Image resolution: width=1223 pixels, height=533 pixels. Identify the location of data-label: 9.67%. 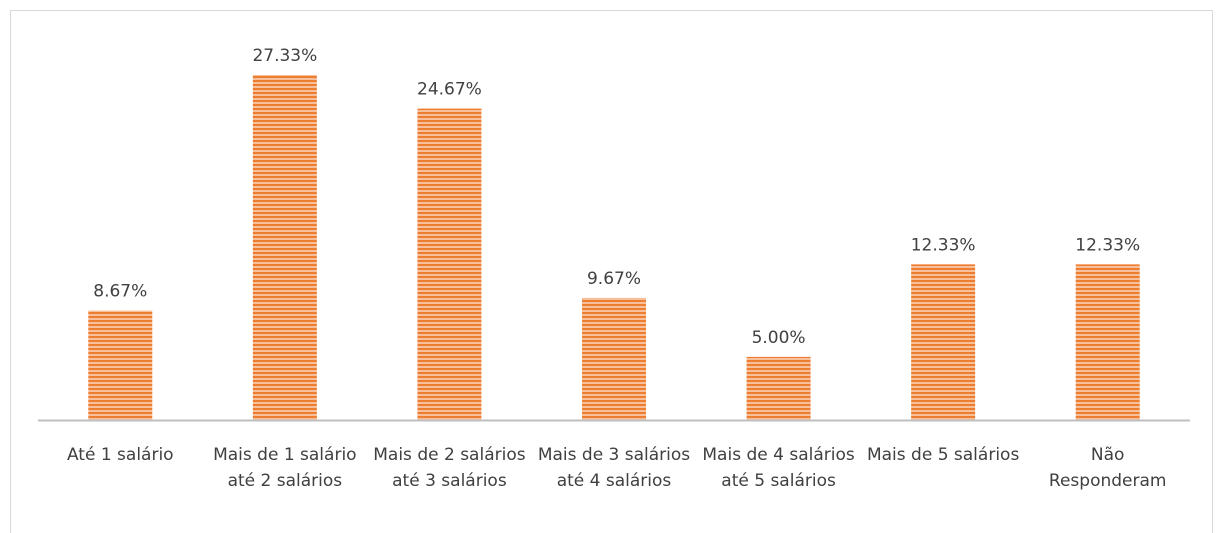
(614, 279).